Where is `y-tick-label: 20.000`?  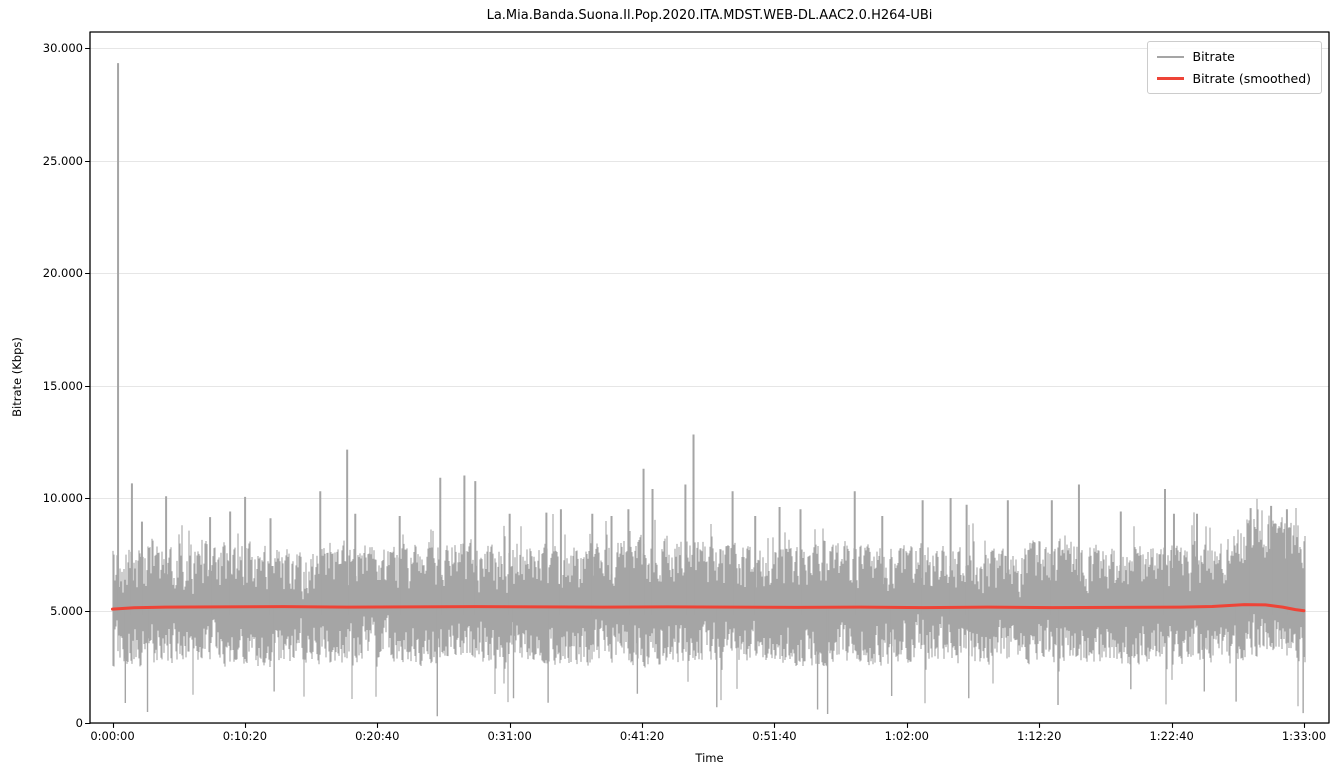
y-tick-label: 20.000 is located at coordinates (62, 273).